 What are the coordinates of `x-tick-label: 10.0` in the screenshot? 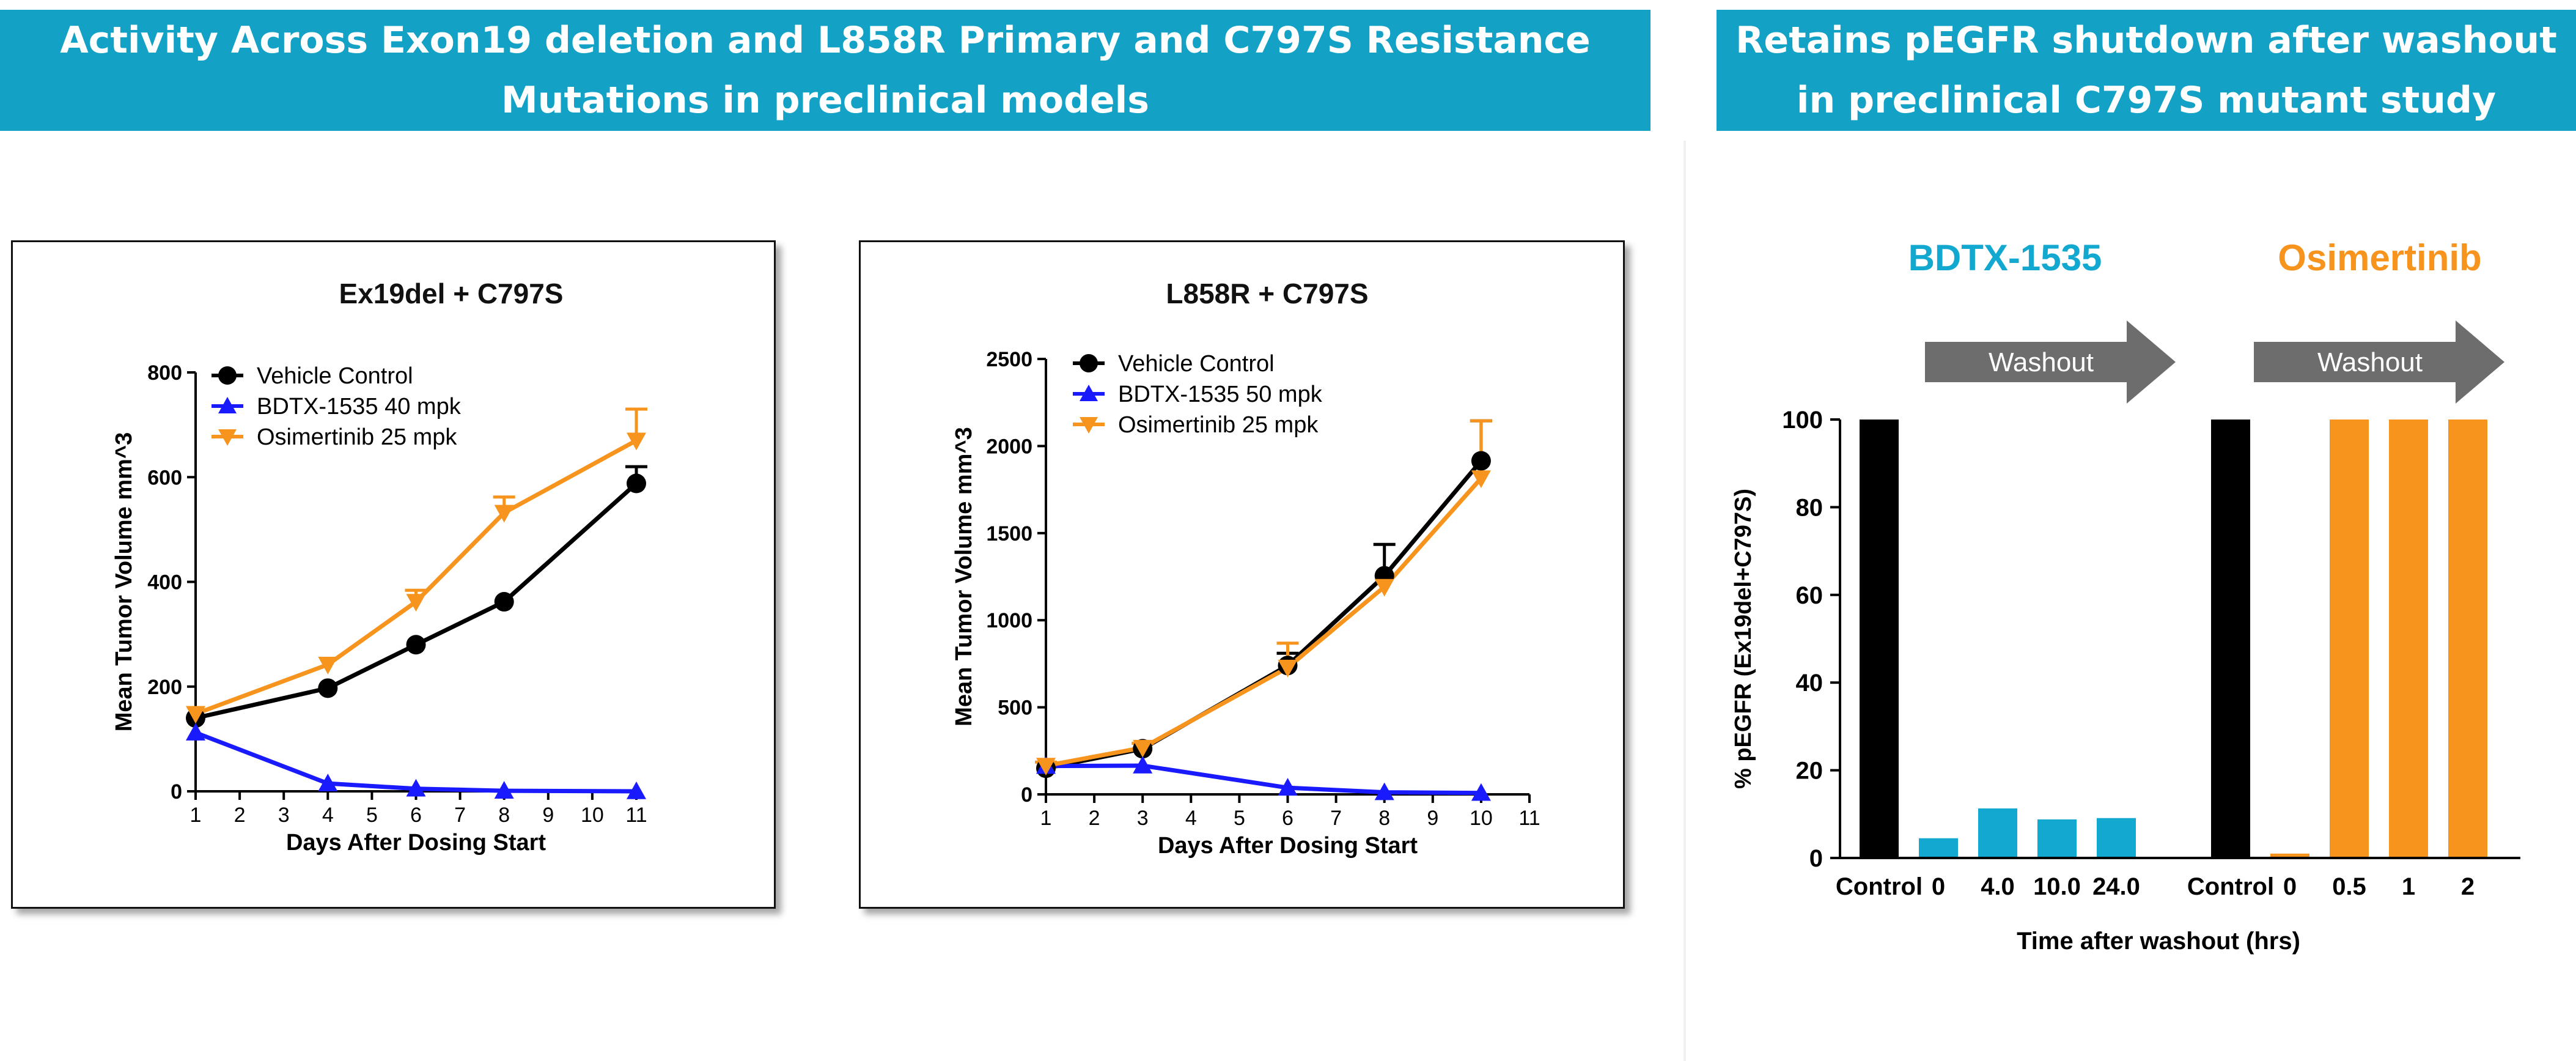 It's located at (2057, 886).